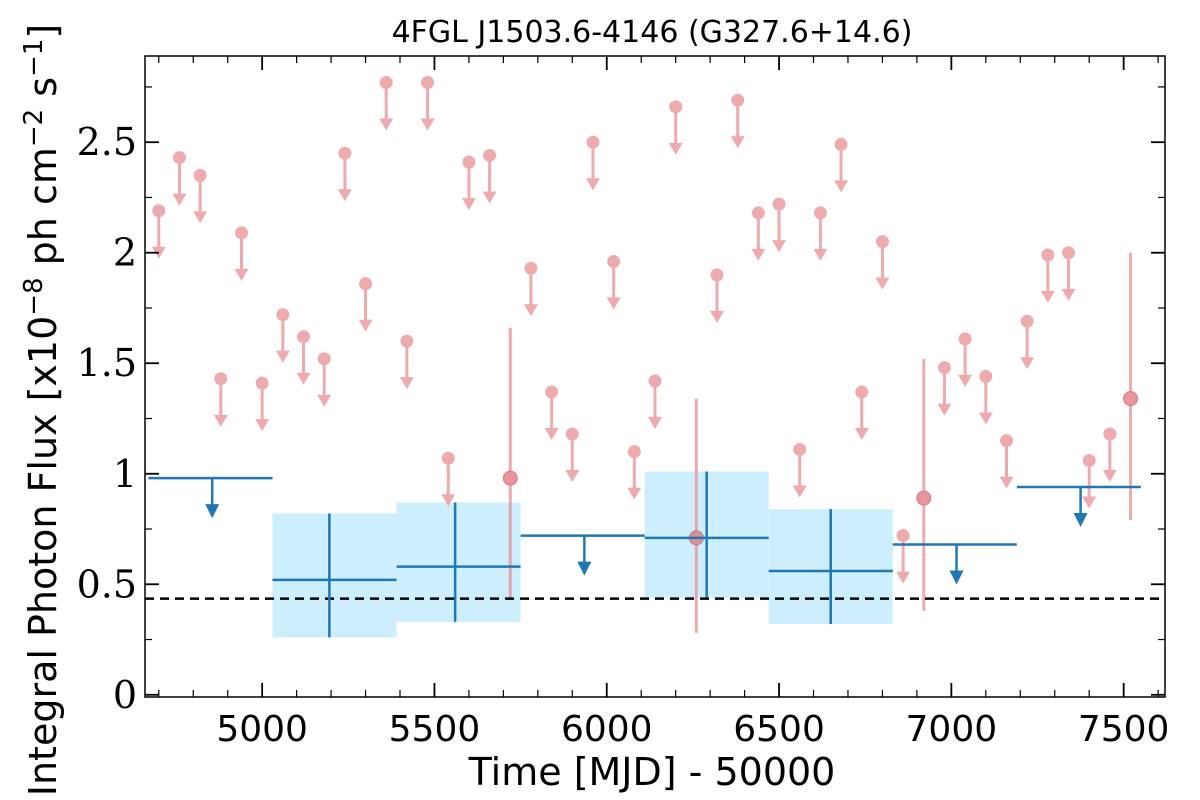 This screenshot has width=1200, height=800. I want to click on y-axis-label-close: ], so click(43, 31).